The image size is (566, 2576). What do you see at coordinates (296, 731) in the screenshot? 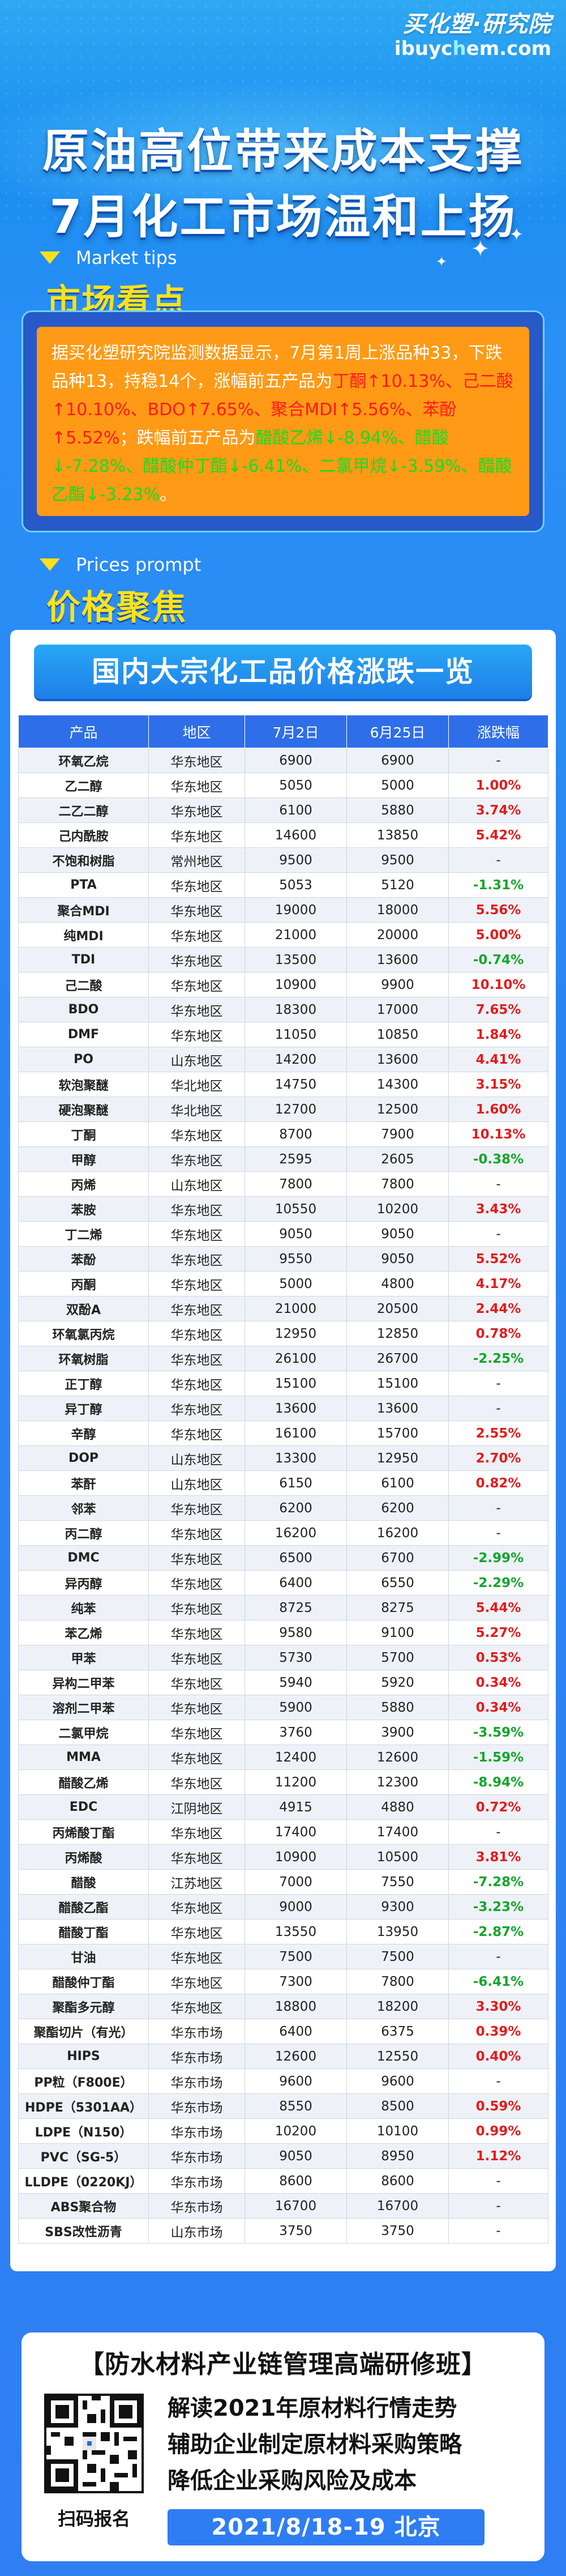
I see `header-price-current: 7月2日` at bounding box center [296, 731].